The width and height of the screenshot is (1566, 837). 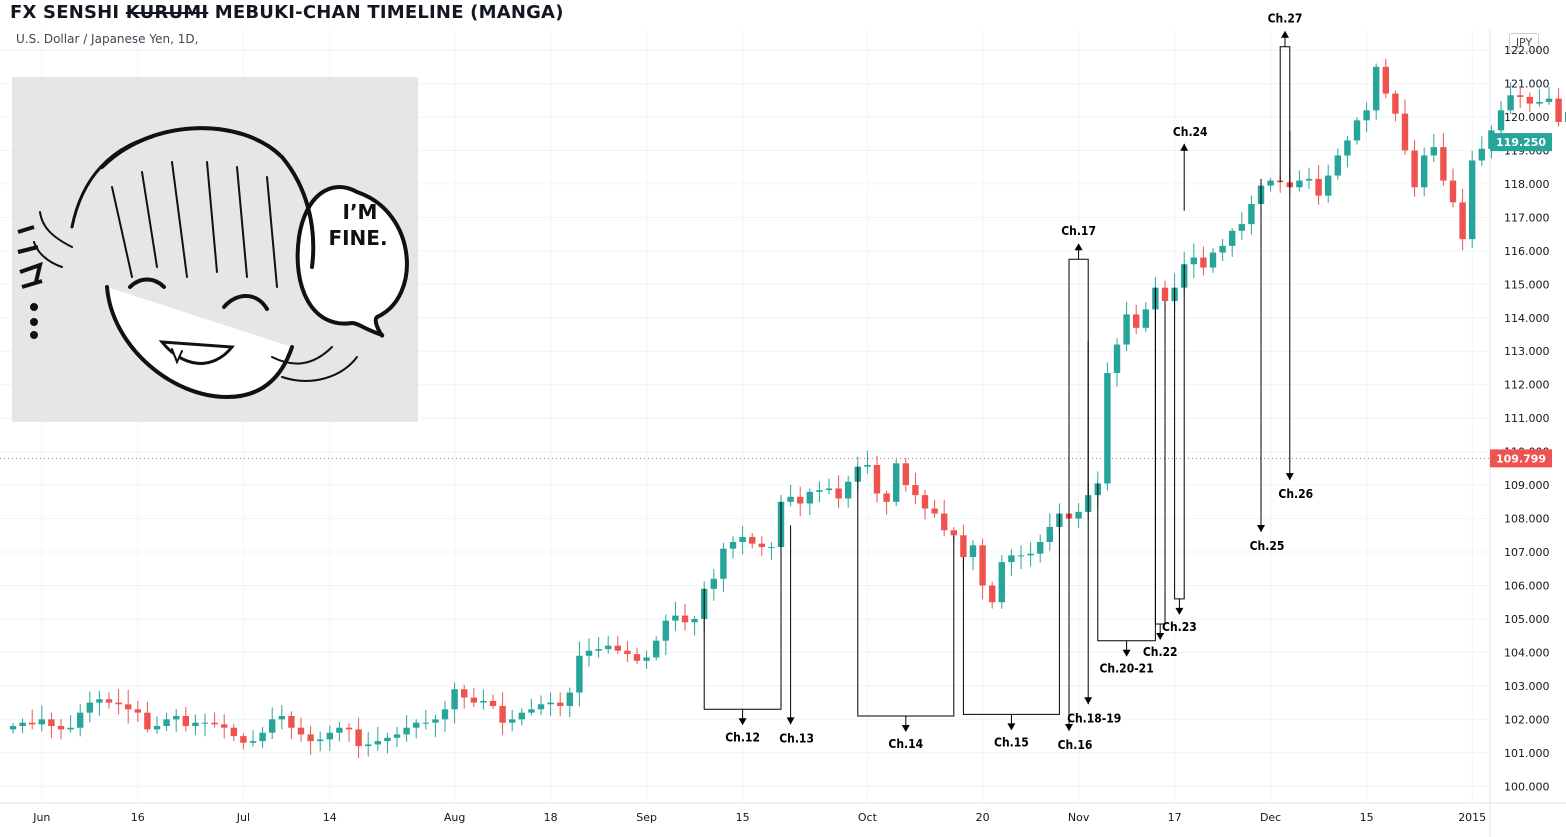 I want to click on annotation-label: Ch.27, so click(x=1285, y=19).